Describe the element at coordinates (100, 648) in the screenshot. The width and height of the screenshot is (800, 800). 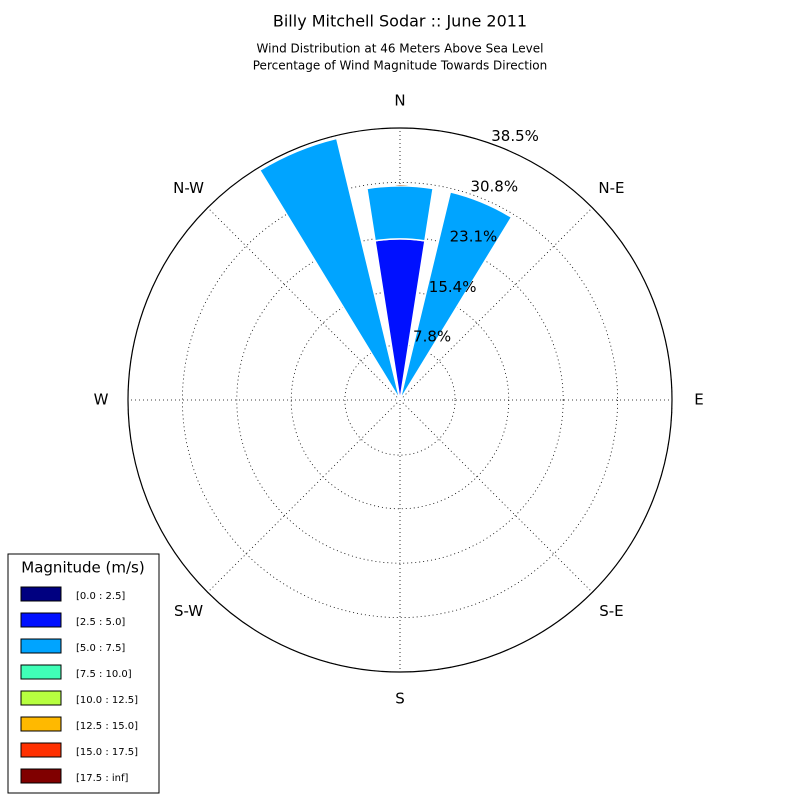
I see `legend-label: [5.0 : 7.5]` at that location.